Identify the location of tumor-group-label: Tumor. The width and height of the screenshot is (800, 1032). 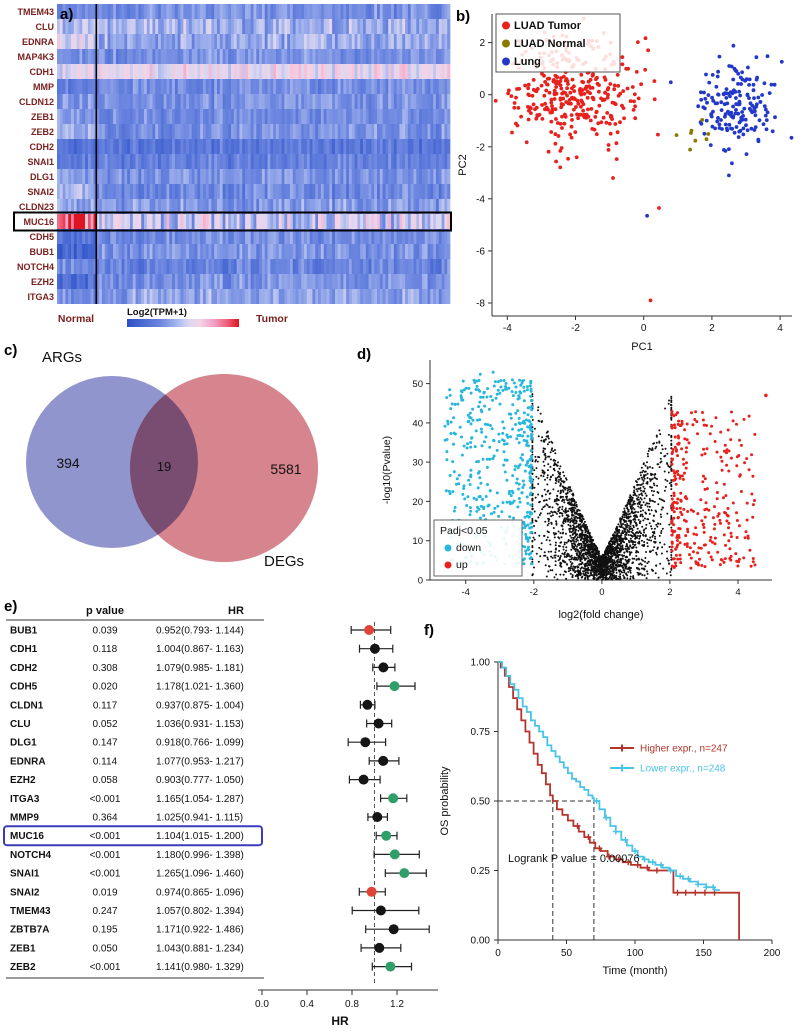
(272, 319).